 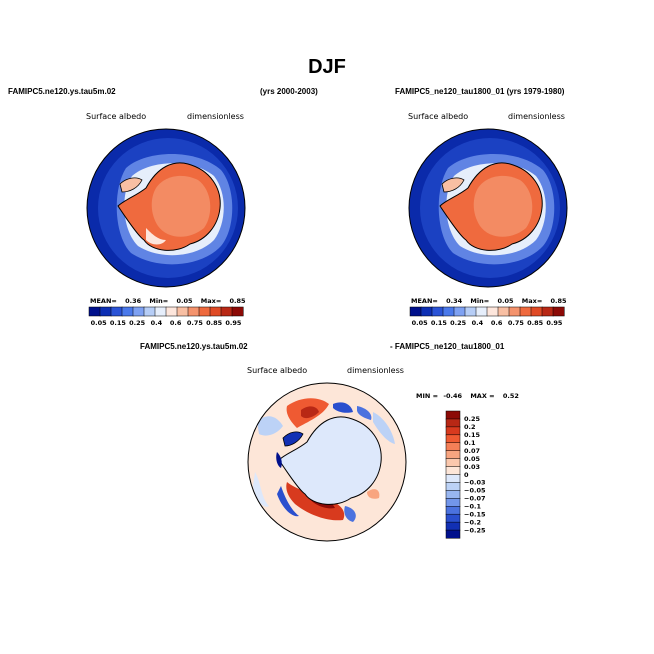 What do you see at coordinates (375, 370) in the screenshot?
I see `panel3-units: dimensionless` at bounding box center [375, 370].